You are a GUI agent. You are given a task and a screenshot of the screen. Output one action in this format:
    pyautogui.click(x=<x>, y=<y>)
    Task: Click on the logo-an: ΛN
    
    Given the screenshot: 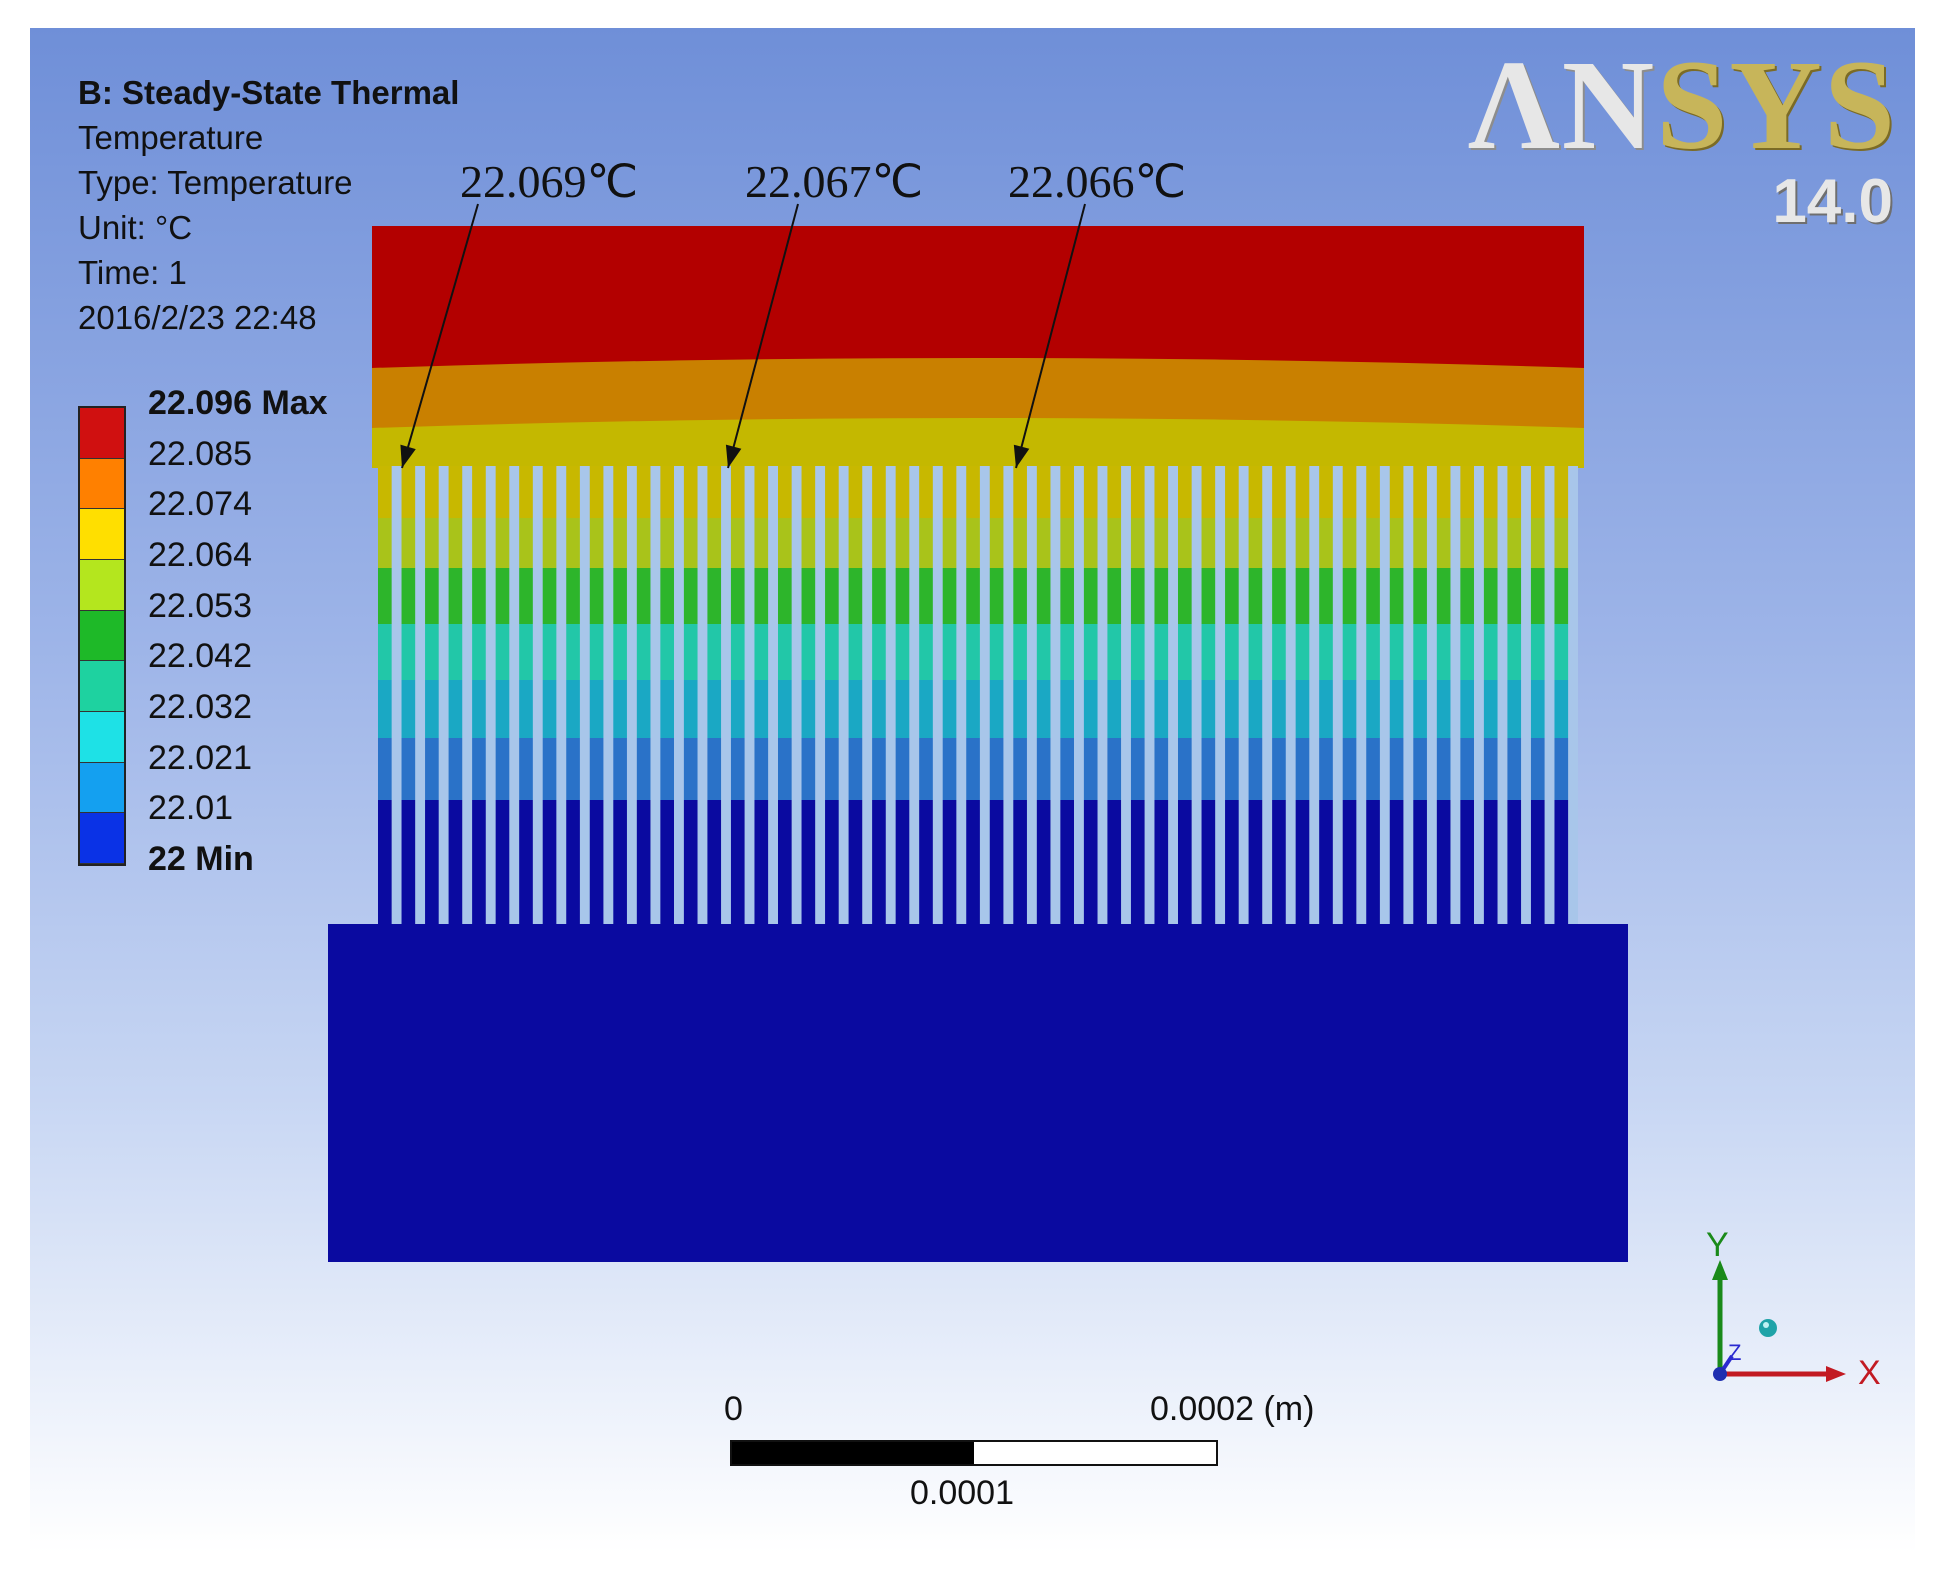 What is the action you would take?
    pyautogui.click(x=1562, y=105)
    